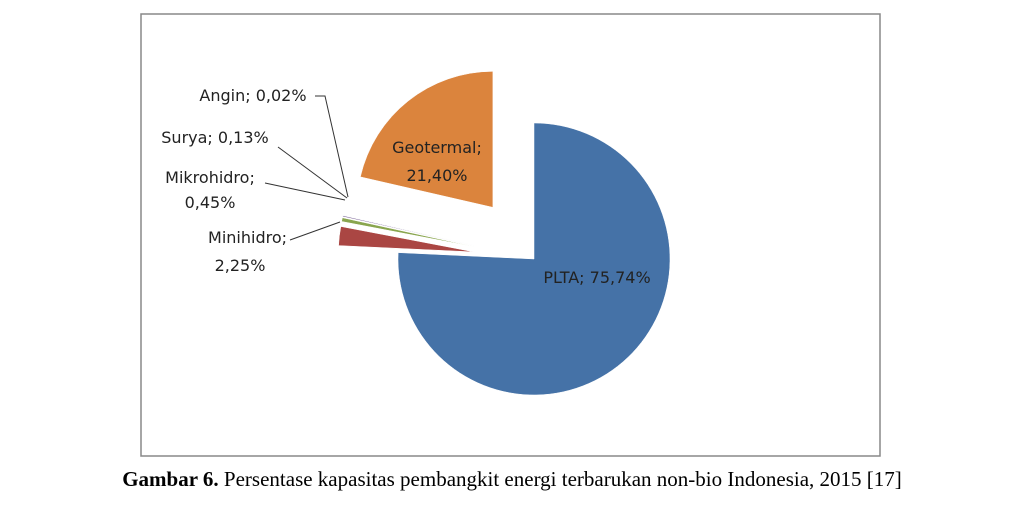  I want to click on data-label: PLTA; 75,74%, so click(596, 277).